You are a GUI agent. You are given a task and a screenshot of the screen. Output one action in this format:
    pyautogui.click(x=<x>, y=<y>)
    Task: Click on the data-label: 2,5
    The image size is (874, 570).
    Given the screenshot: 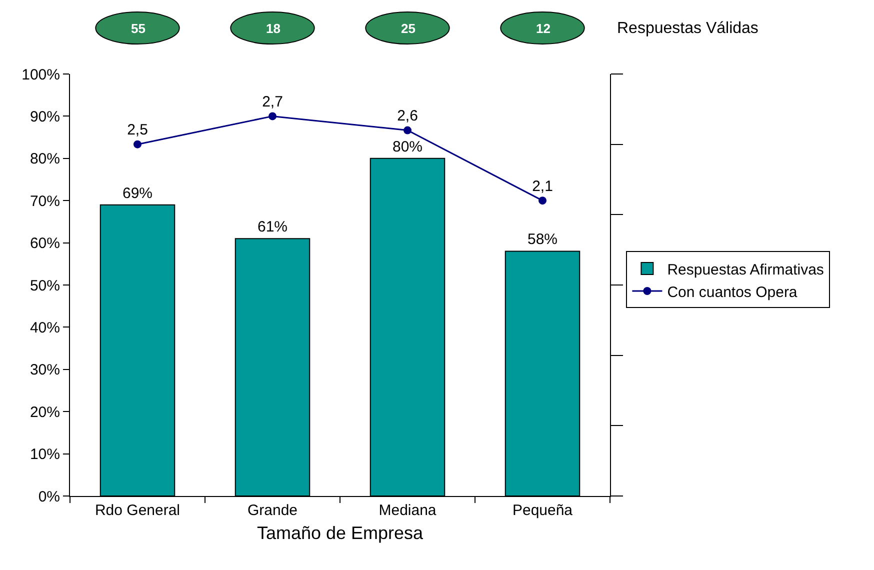 What is the action you would take?
    pyautogui.click(x=137, y=130)
    